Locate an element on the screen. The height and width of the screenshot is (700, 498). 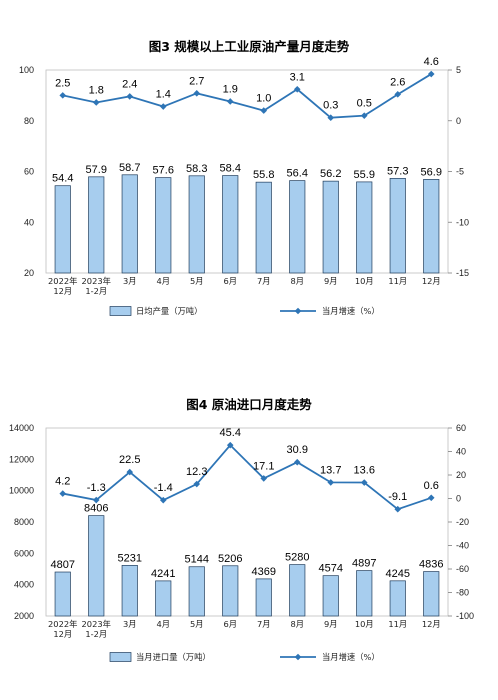
line-value-label: 12.3 is located at coordinates (196, 472).